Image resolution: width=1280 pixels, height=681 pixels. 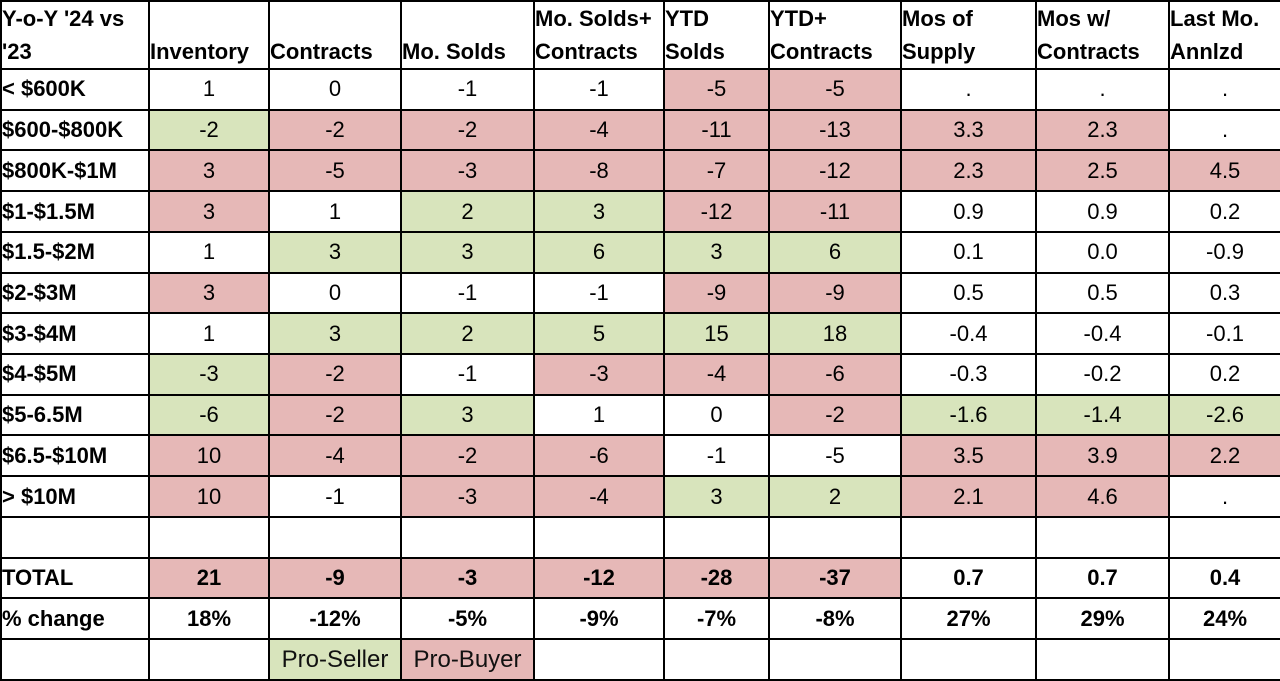 I want to click on row-label-cell: $6.5-$10M, so click(x=75, y=456).